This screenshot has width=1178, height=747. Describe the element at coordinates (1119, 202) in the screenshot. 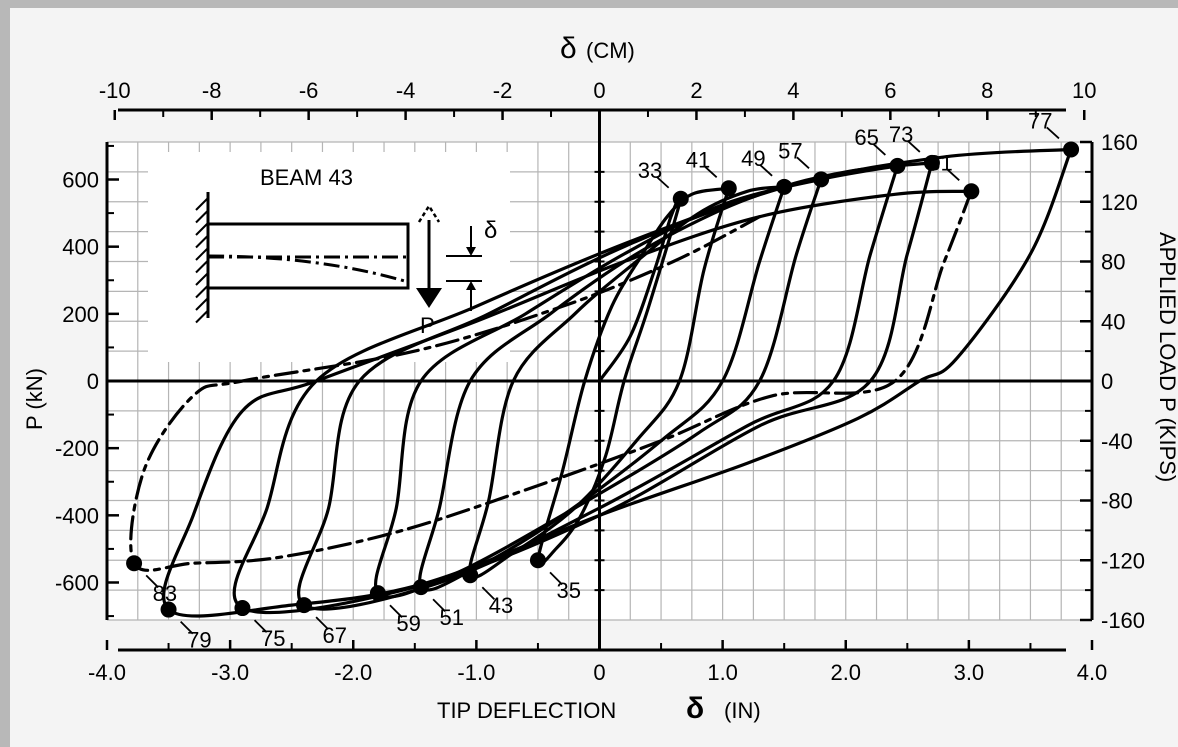

I see `right-tick-label: 120` at that location.